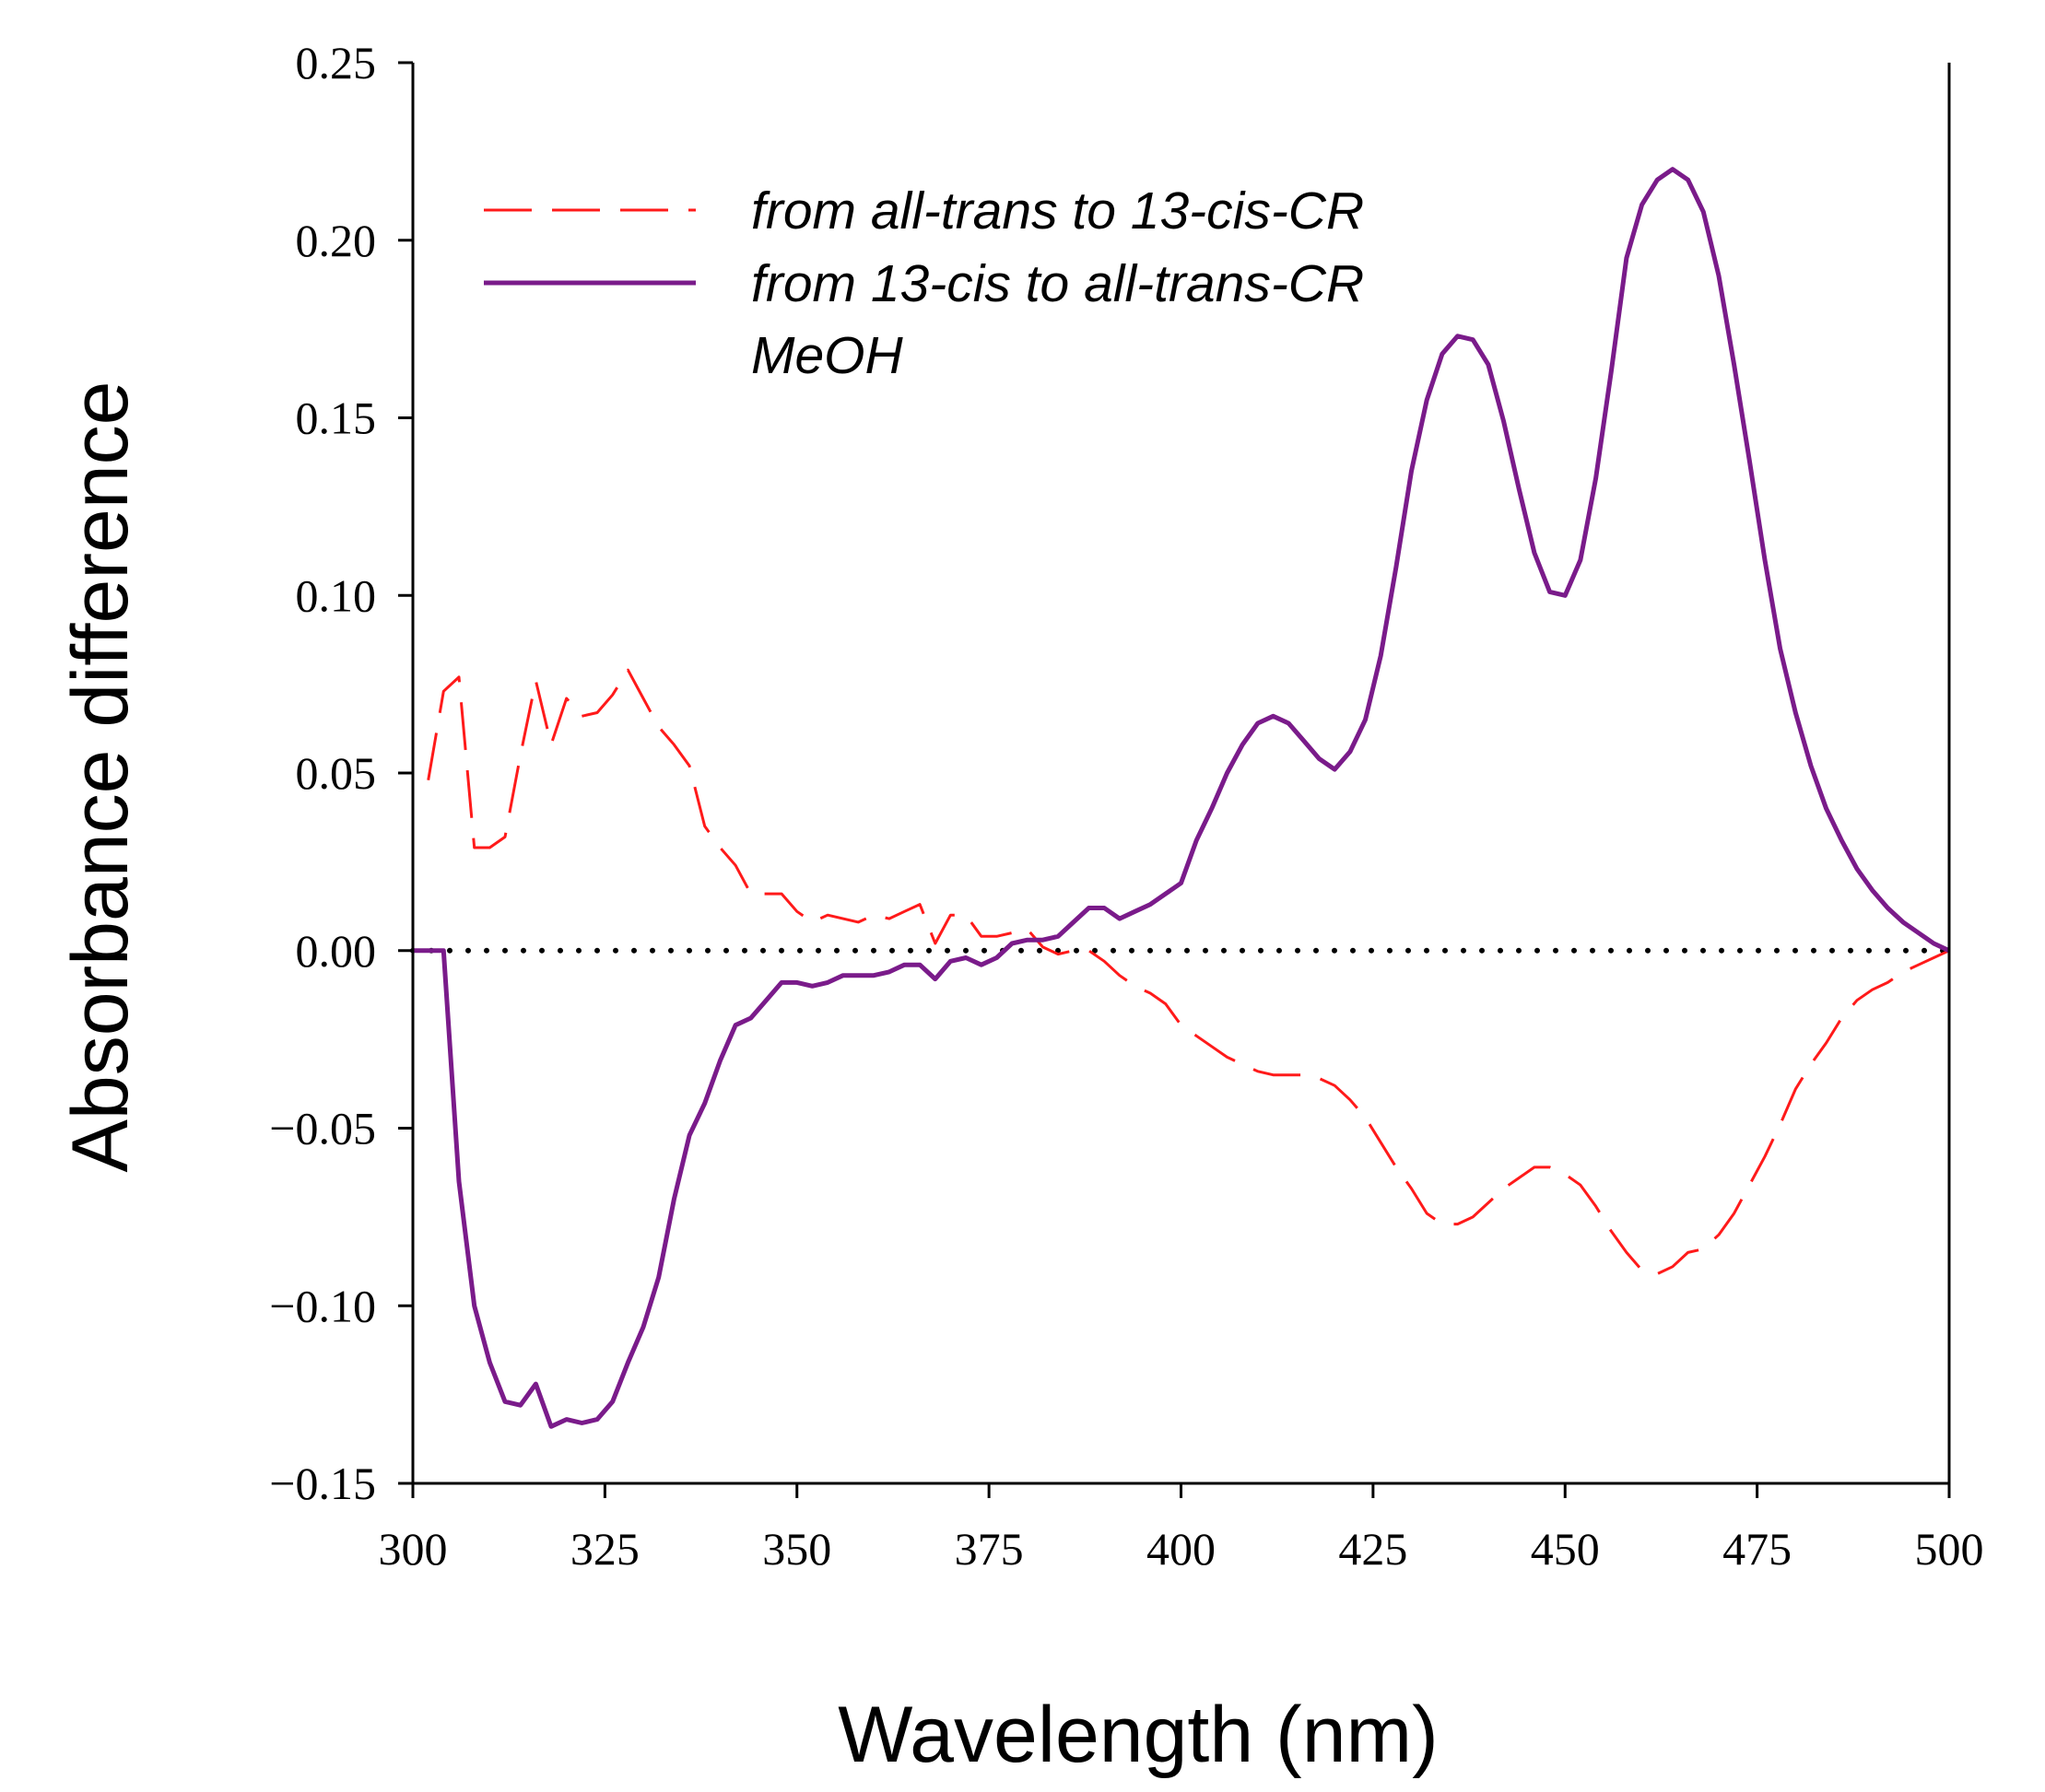  Describe the element at coordinates (100, 777) in the screenshot. I see `y-axis-title: Absorbance difference` at that location.